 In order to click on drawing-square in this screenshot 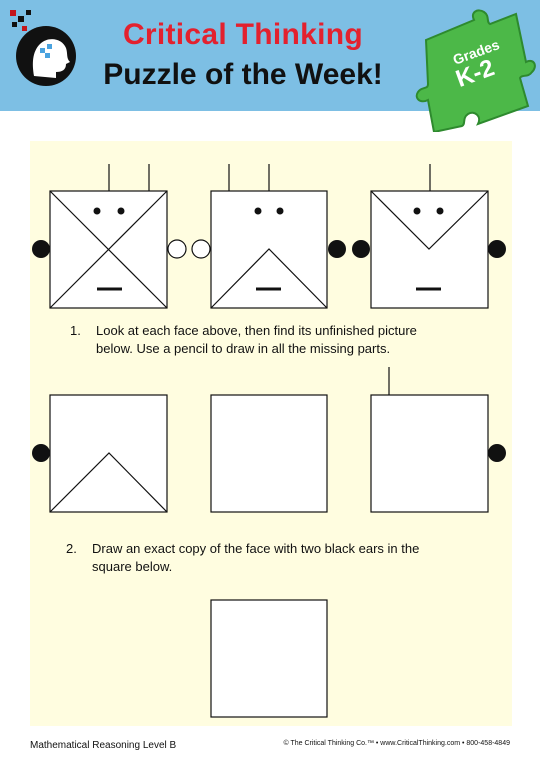, I will do `click(269, 658)`.